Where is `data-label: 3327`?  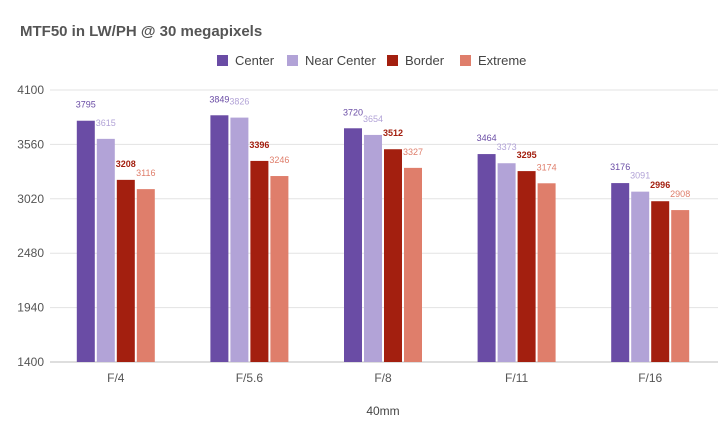 data-label: 3327 is located at coordinates (413, 152).